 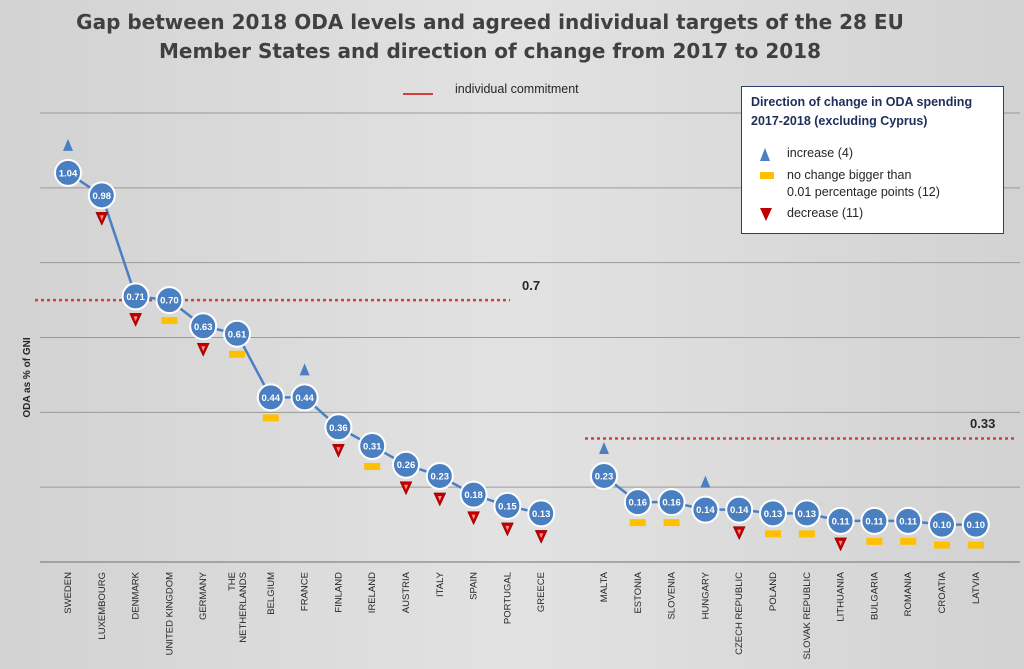 I want to click on category-label: LATVIA, so click(x=976, y=587).